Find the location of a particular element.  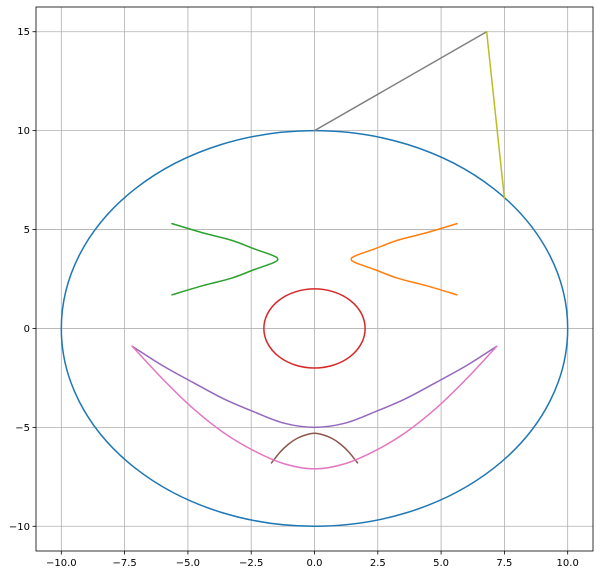

series-5-parabola-up is located at coordinates (314, 387).